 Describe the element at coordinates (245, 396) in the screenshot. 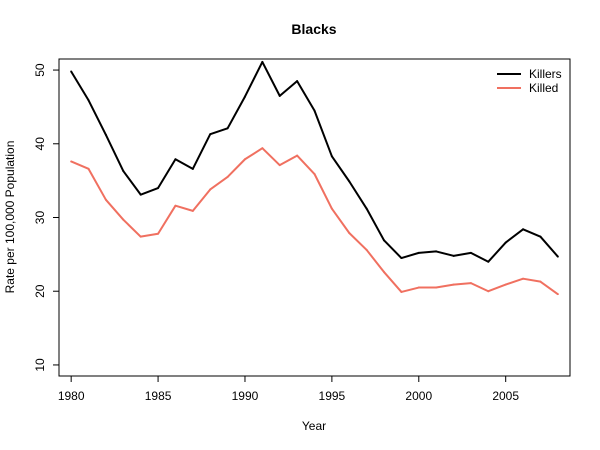

I see `x-tick-label: 1990` at that location.